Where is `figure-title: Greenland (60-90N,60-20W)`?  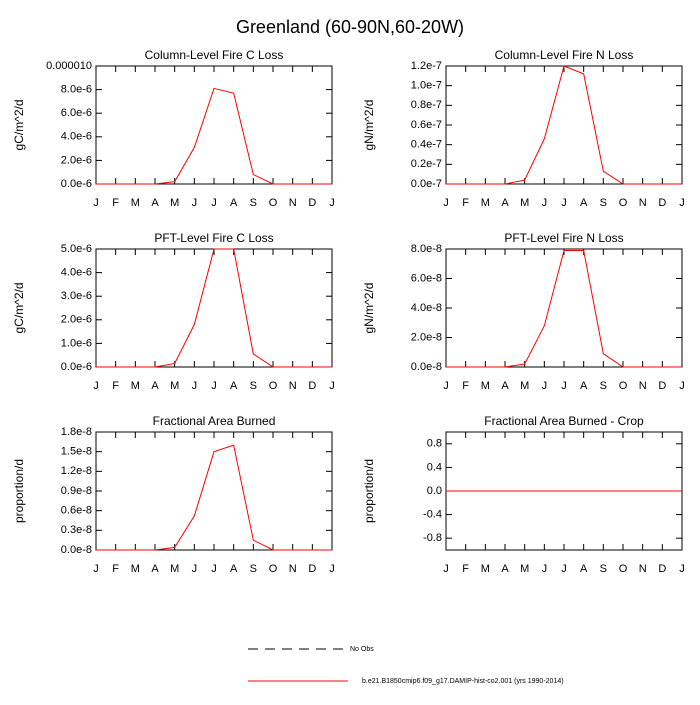 figure-title: Greenland (60-90N,60-20W) is located at coordinates (350, 27).